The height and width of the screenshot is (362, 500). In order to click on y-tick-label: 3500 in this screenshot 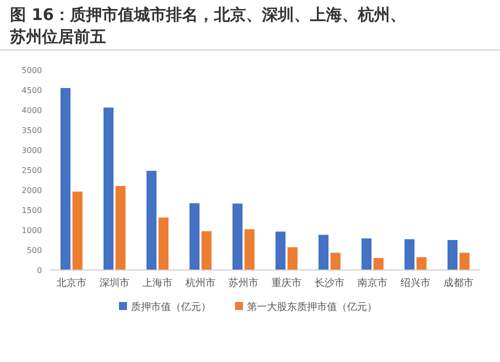, I will do `click(32, 130)`.